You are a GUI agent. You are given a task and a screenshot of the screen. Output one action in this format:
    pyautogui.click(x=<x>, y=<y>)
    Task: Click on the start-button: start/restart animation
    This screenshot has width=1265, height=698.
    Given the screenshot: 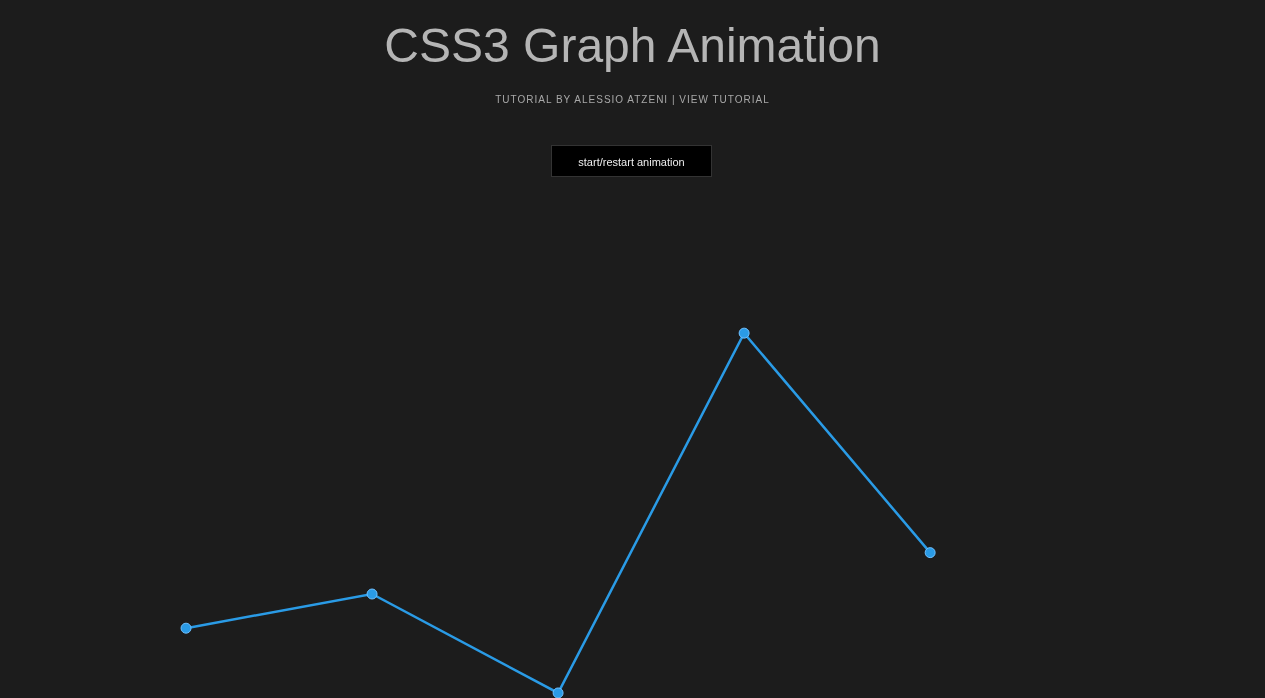 What is the action you would take?
    pyautogui.click(x=631, y=161)
    